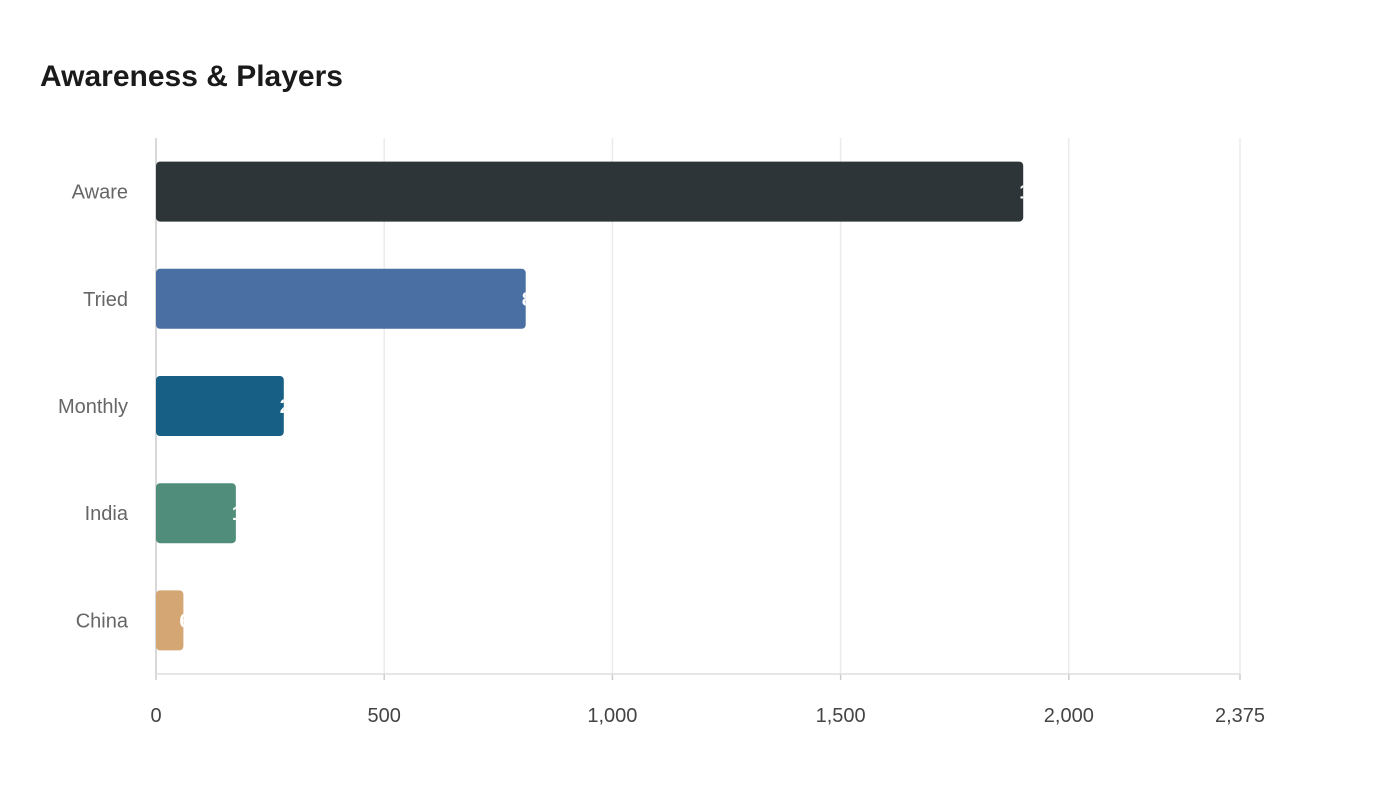 Image resolution: width=1400 pixels, height=800 pixels. I want to click on bar-india, so click(196, 513).